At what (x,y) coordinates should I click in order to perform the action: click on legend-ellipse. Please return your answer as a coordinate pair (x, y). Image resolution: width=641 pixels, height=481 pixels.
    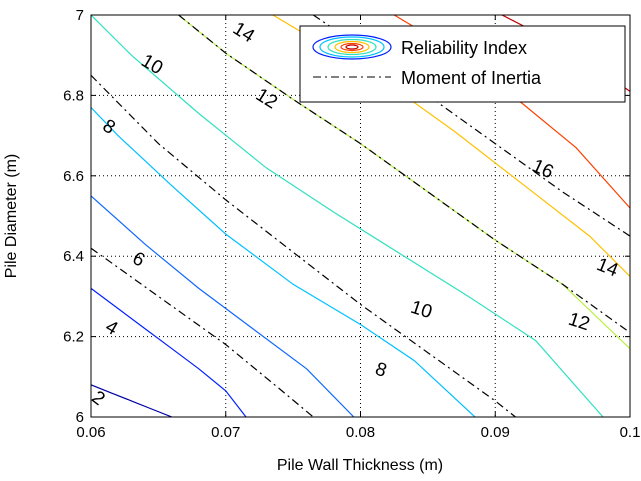
    Looking at the image, I should click on (352, 47).